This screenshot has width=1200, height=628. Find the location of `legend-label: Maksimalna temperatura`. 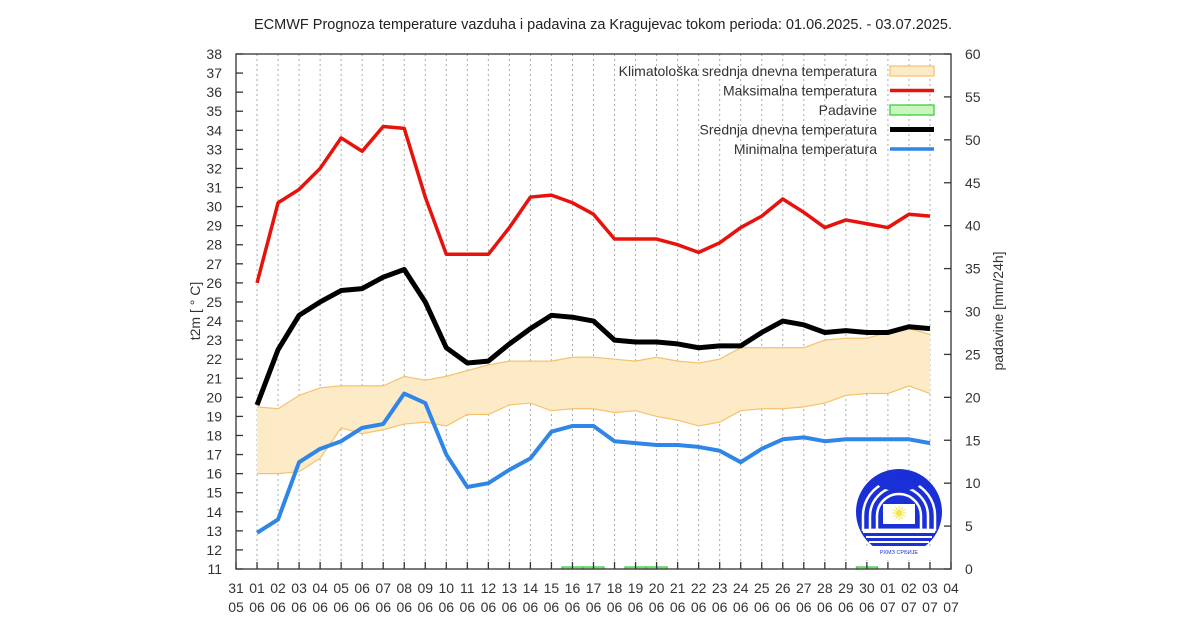

legend-label: Maksimalna temperatura is located at coordinates (800, 91).